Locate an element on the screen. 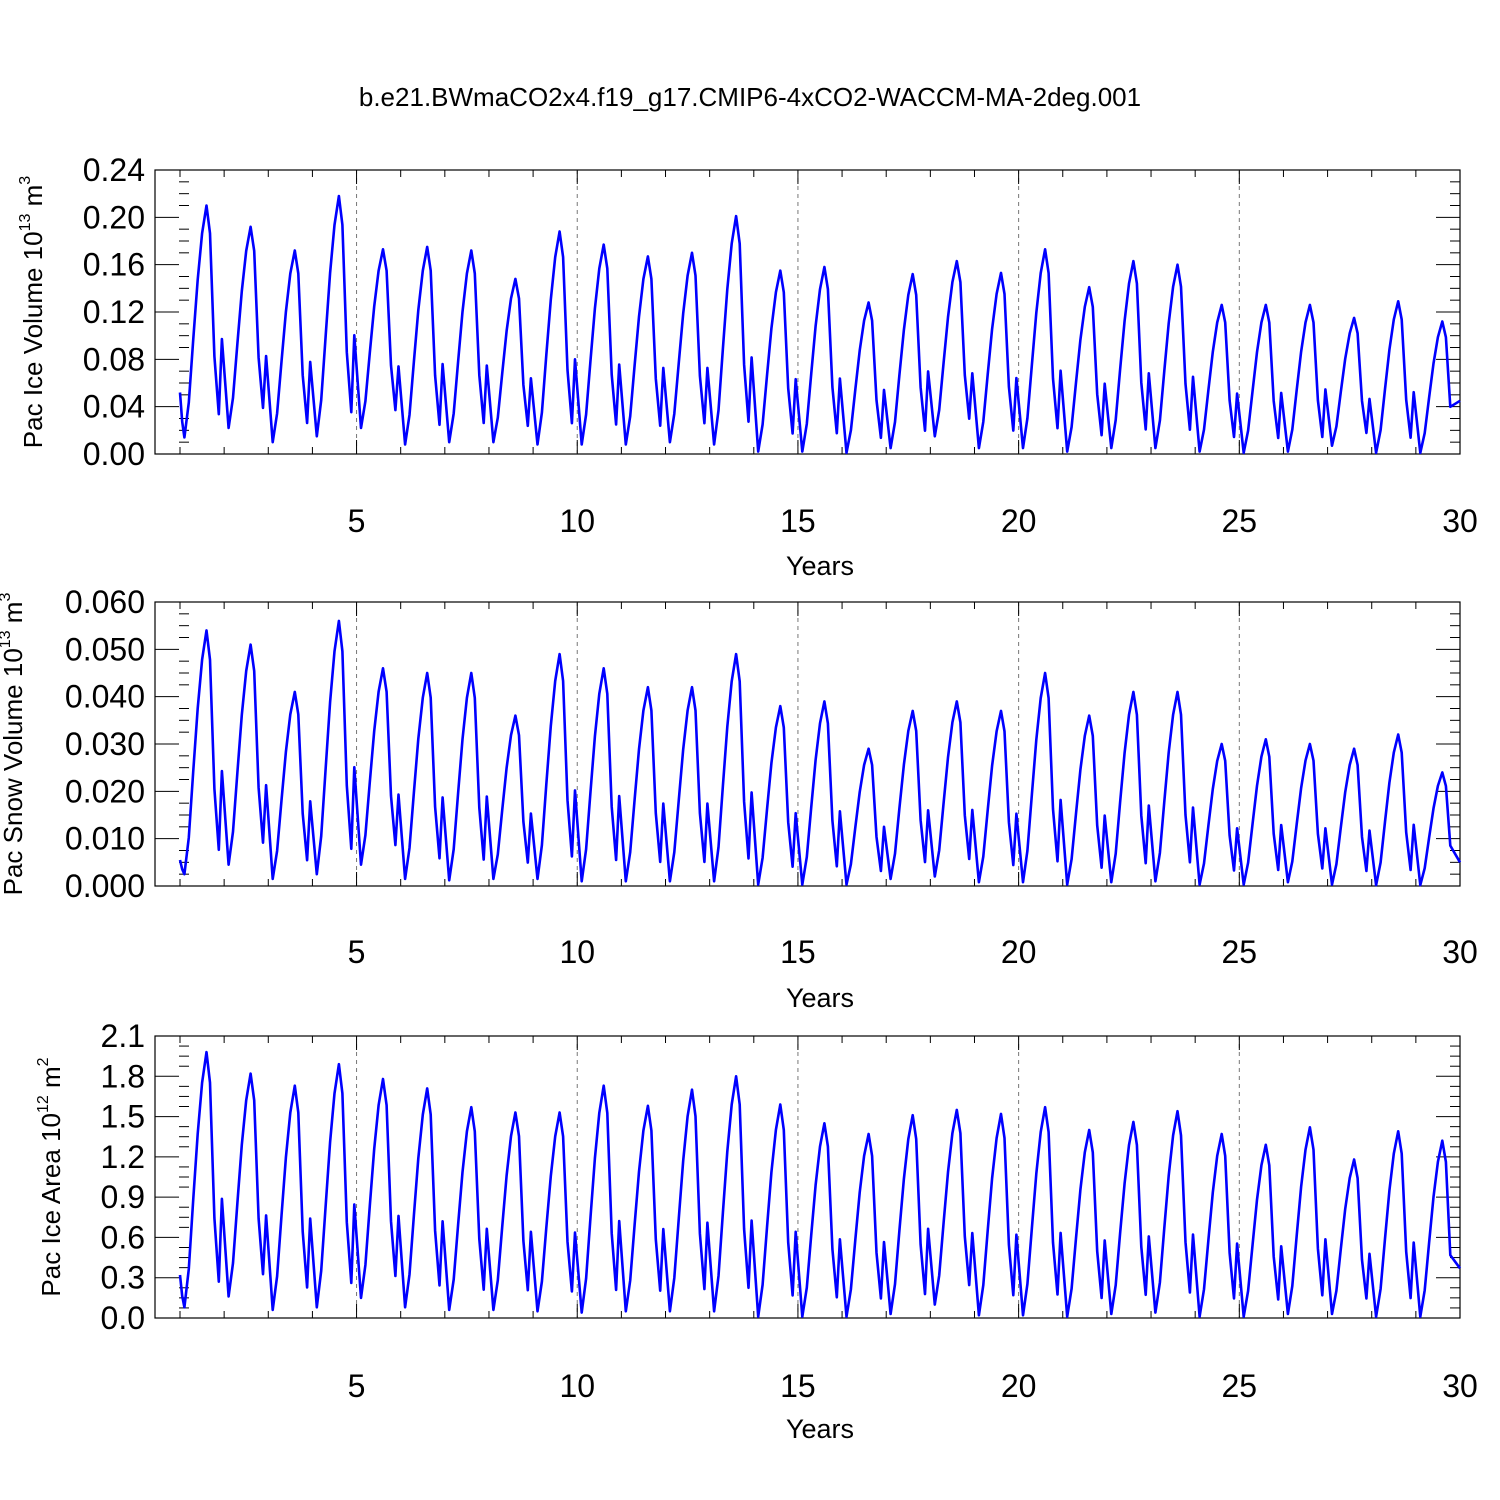 This screenshot has width=1500, height=1500. y-tick-label: 2.1 is located at coordinates (123, 1036).